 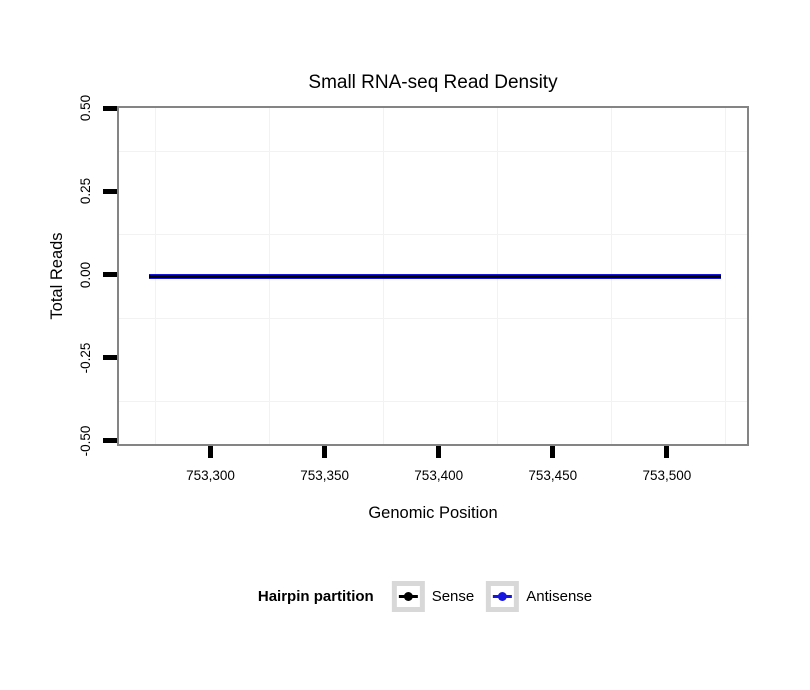 I want to click on y-axis-tick-label: 0.50, so click(x=85, y=108).